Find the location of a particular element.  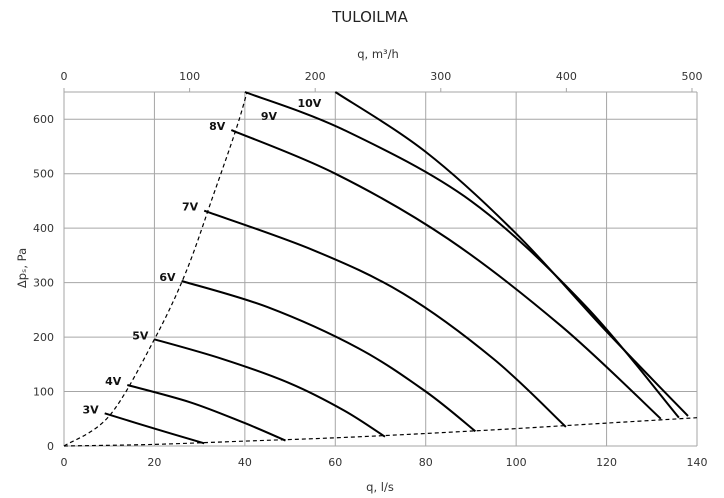

x-tick-label: 40 is located at coordinates (245, 462).